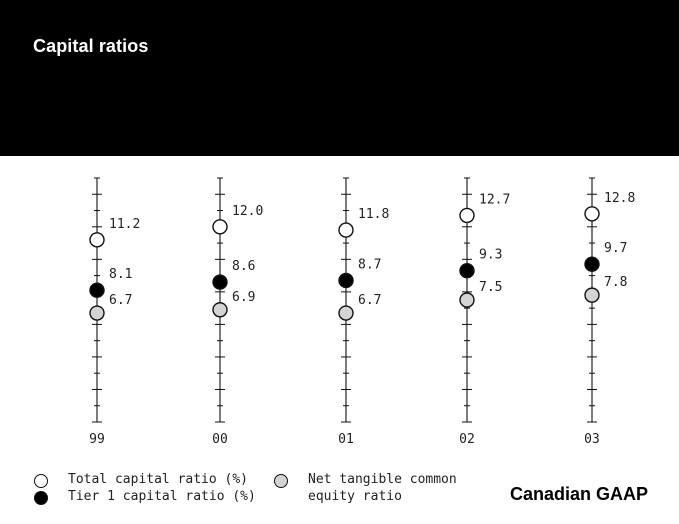  Describe the element at coordinates (97, 439) in the screenshot. I see `x-tick-label: 99` at that location.